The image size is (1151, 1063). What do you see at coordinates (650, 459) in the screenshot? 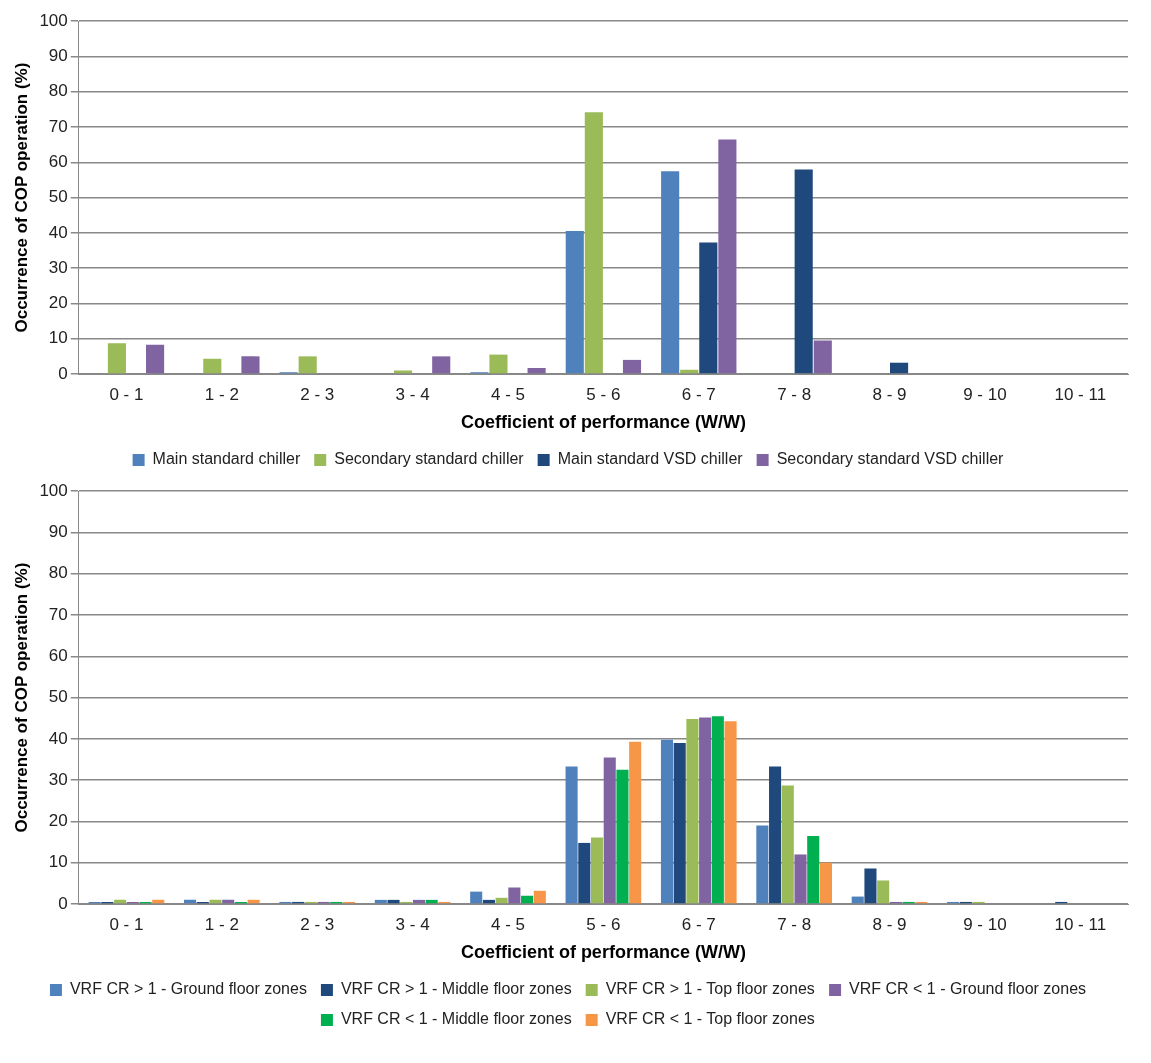
I see `legend-label: Main standard VSD chiller` at bounding box center [650, 459].